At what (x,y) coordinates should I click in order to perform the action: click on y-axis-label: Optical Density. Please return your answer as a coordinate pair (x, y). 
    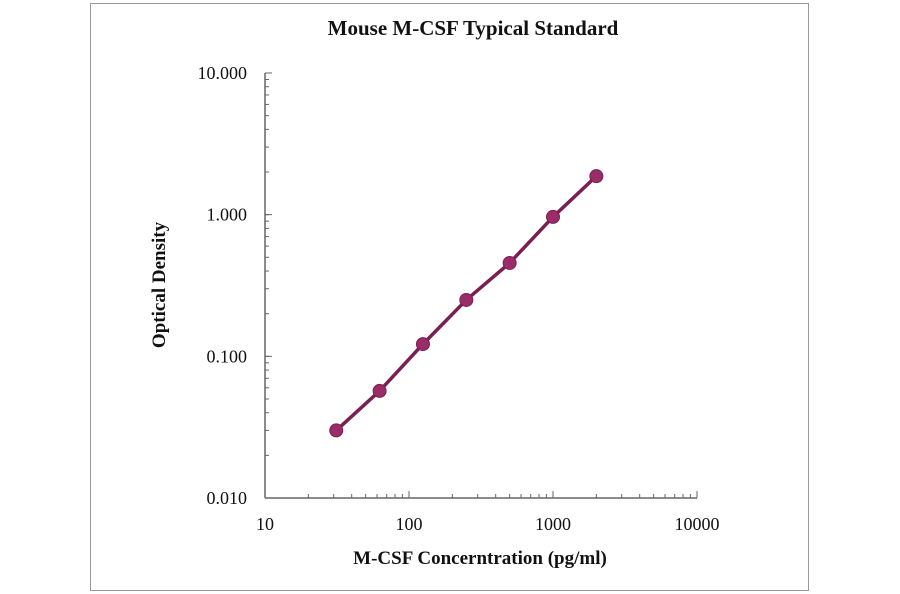
    Looking at the image, I should click on (159, 284).